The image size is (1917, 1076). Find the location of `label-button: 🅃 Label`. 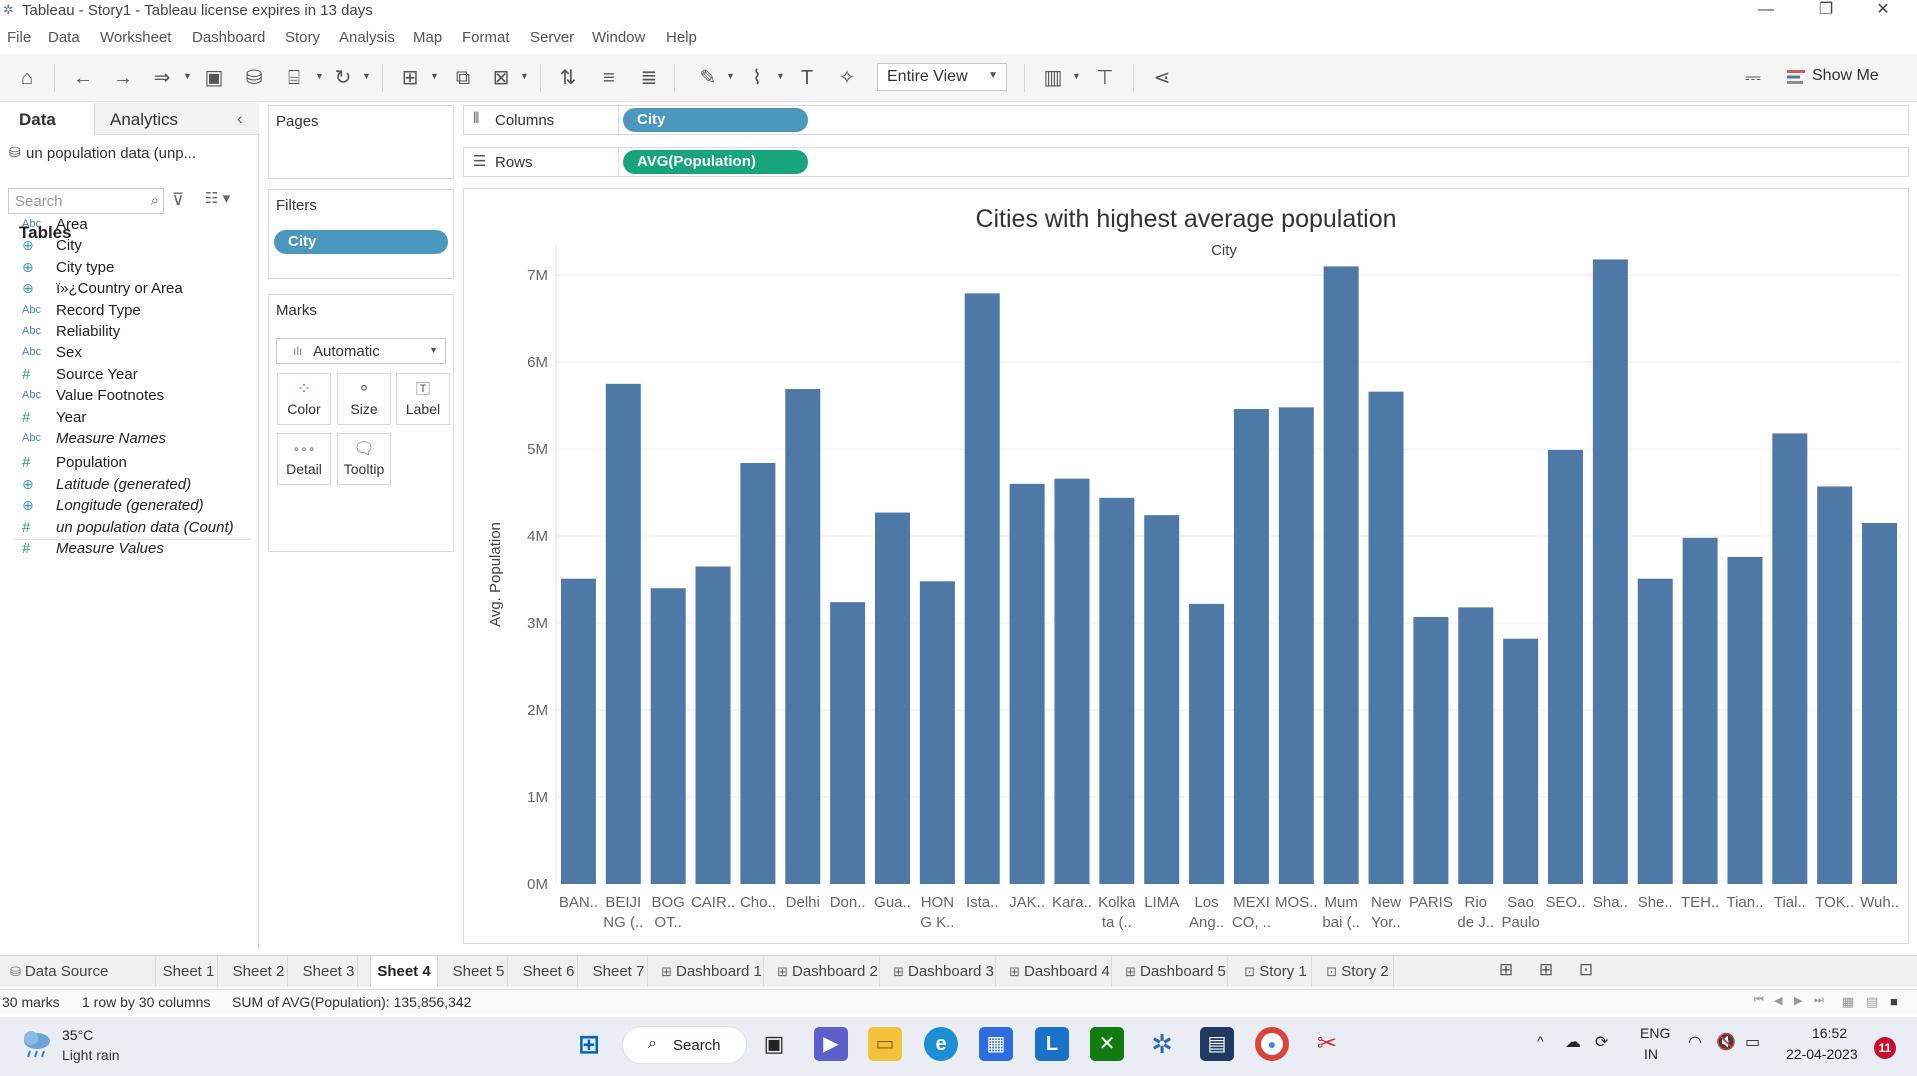

label-button: 🅃 Label is located at coordinates (423, 399).